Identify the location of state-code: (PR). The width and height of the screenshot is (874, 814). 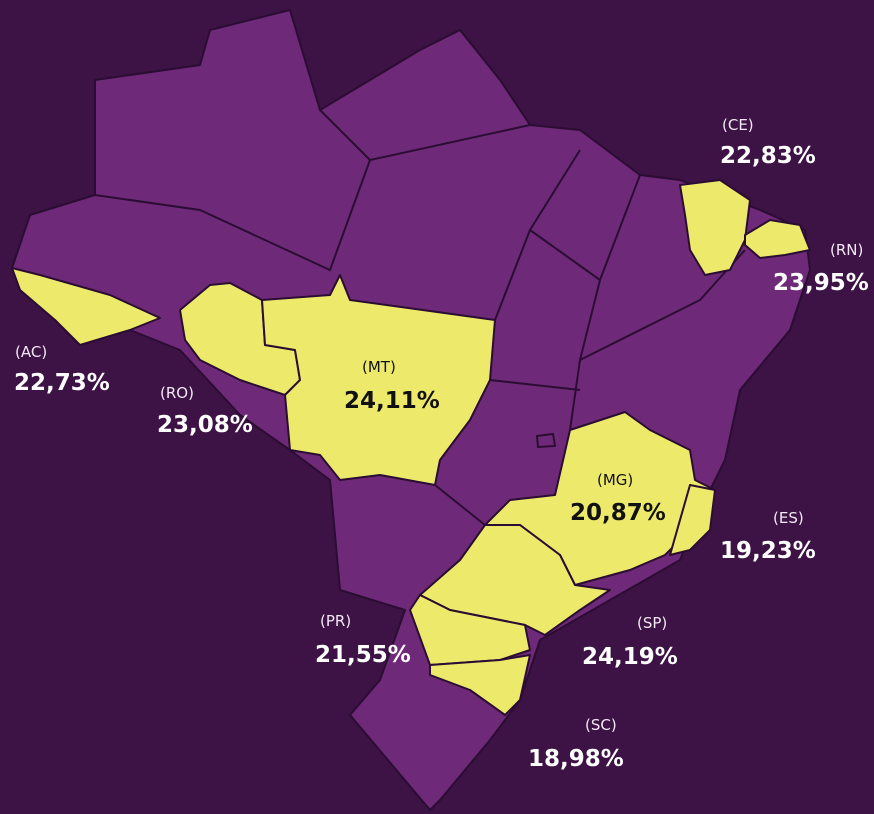
(335, 621).